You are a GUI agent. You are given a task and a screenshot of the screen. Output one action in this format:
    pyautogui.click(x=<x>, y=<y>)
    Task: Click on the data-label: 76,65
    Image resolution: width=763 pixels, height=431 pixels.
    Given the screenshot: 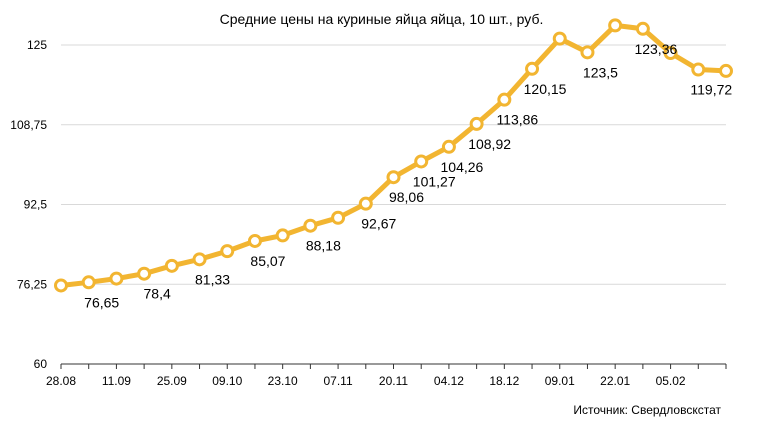 What is the action you would take?
    pyautogui.click(x=101, y=302)
    